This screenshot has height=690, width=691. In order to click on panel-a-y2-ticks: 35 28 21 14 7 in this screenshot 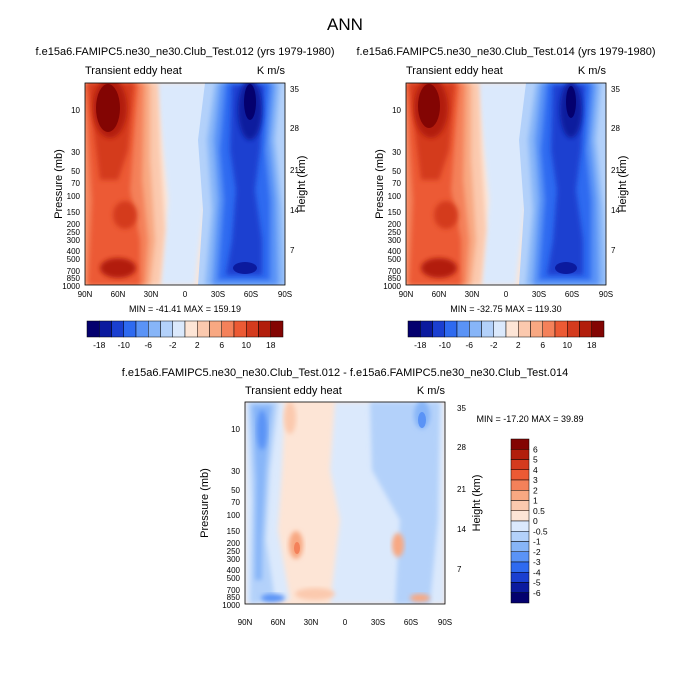, I will do `click(294, 170)`.